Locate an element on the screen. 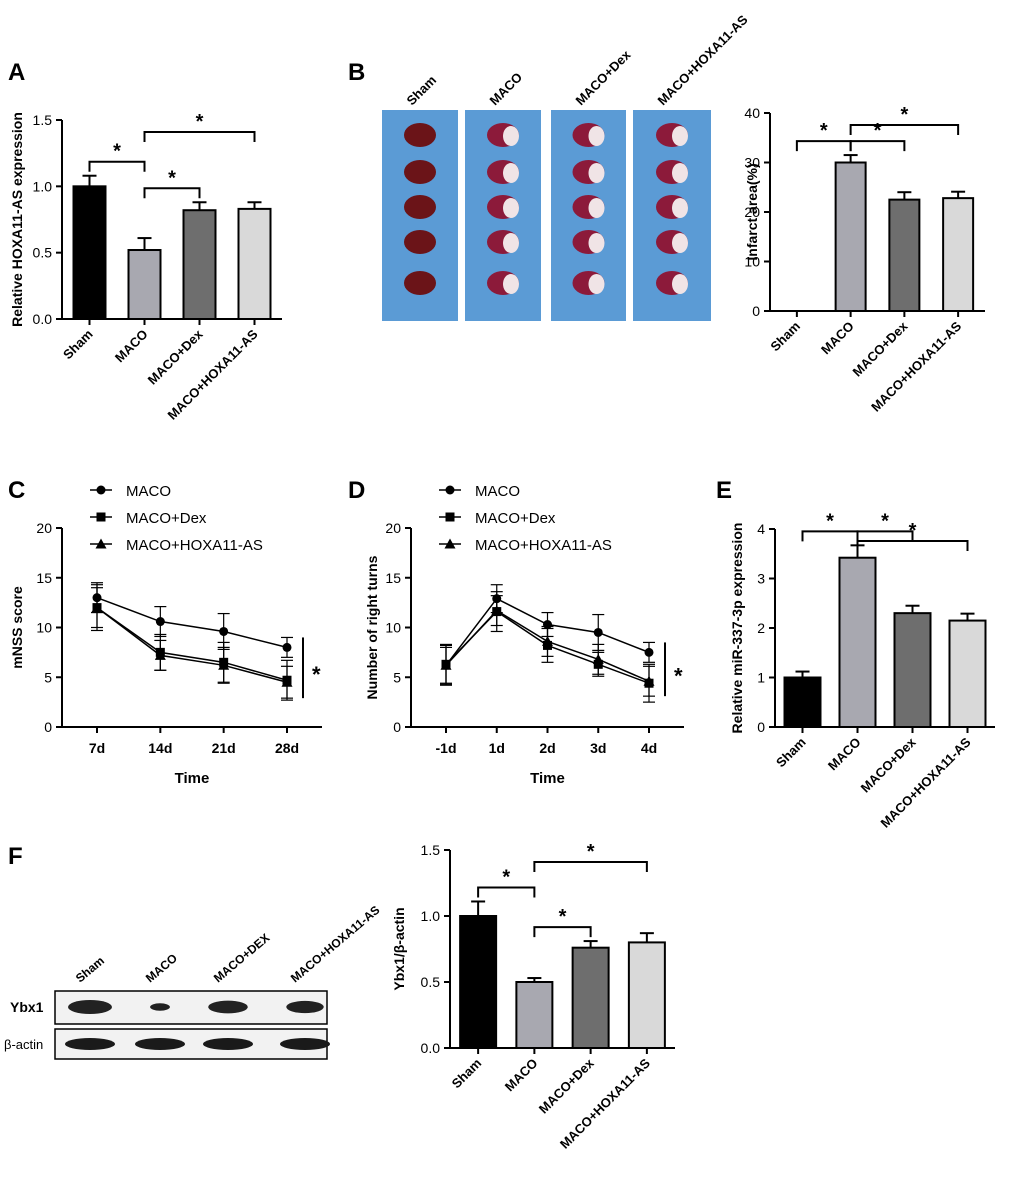  lane-label: Sham is located at coordinates (90, 970).